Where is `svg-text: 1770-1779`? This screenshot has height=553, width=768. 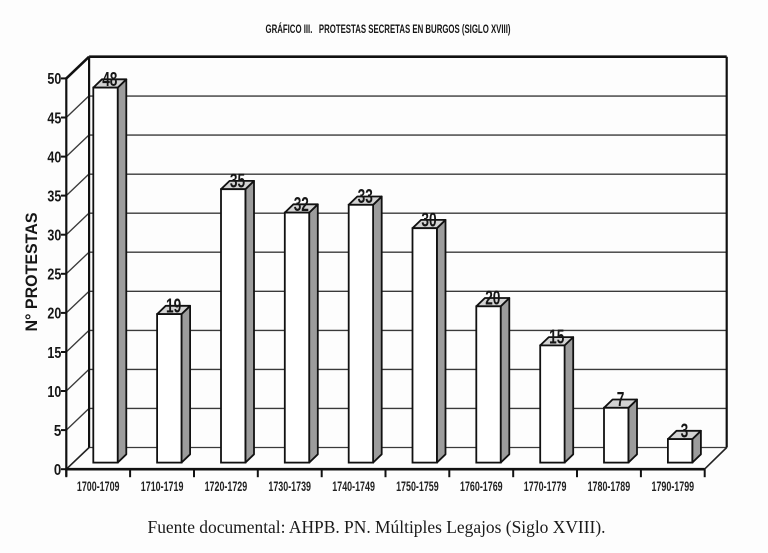
svg-text: 1770-1779 is located at coordinates (545, 486).